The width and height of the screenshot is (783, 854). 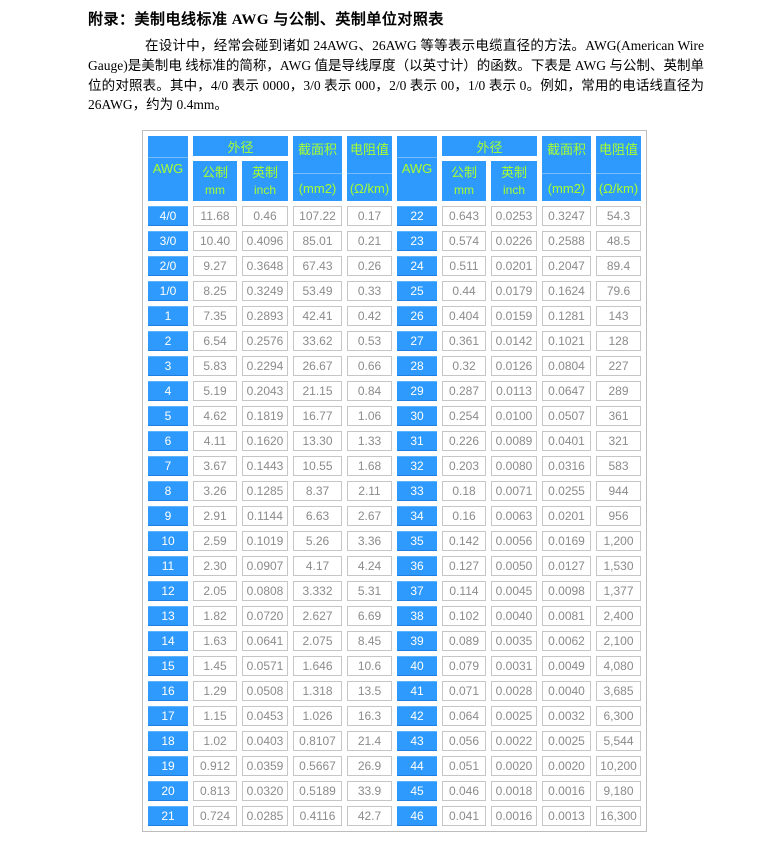 I want to click on header-imperial-label: 英制, so click(x=513, y=172).